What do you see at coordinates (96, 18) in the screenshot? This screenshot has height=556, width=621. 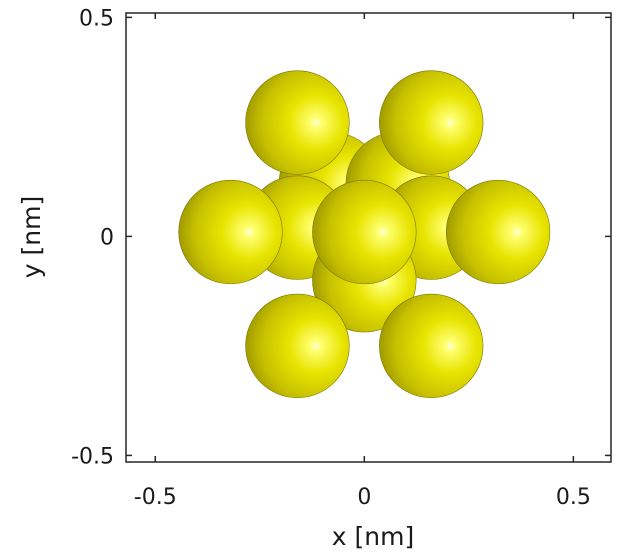 I see `y-tick-label: 0.5` at bounding box center [96, 18].